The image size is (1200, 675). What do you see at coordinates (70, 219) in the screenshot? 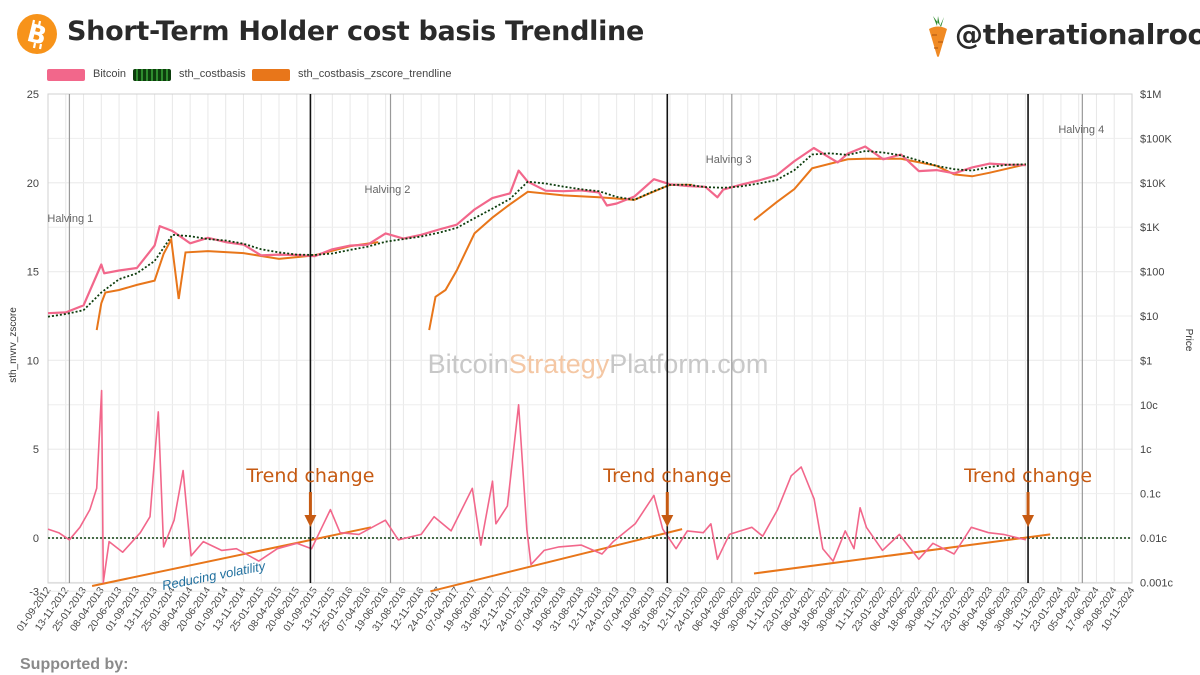
I see `halving-label: Halving 1` at bounding box center [70, 219].